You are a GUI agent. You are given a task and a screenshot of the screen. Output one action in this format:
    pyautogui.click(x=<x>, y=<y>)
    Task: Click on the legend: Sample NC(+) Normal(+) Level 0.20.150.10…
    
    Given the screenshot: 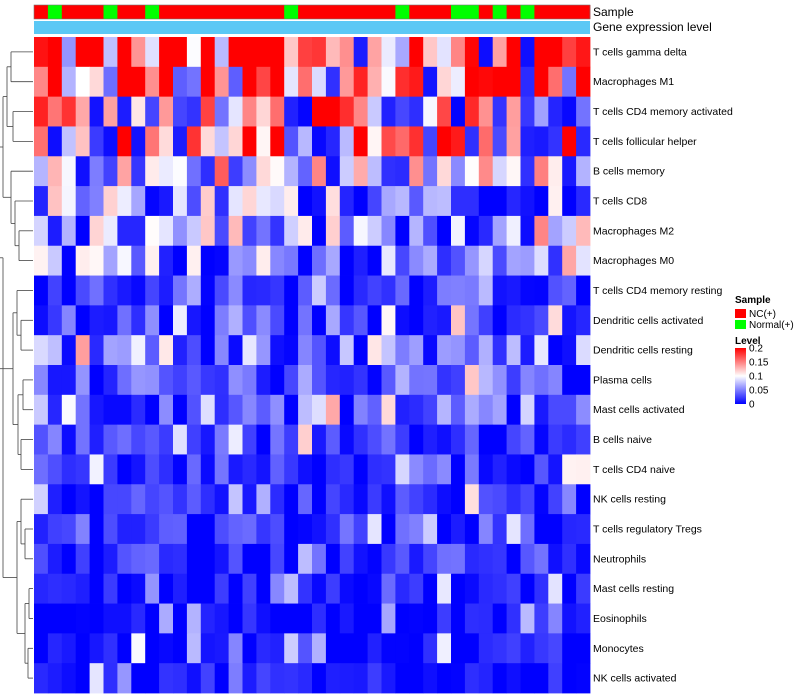 What is the action you would take?
    pyautogui.click(x=764, y=353)
    